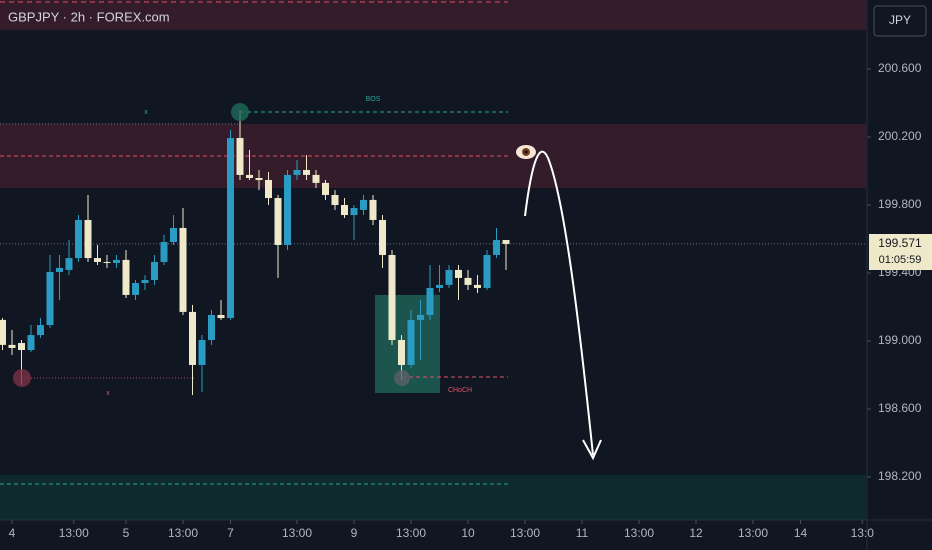 The width and height of the screenshot is (932, 550). I want to click on currency-box, so click(900, 21).